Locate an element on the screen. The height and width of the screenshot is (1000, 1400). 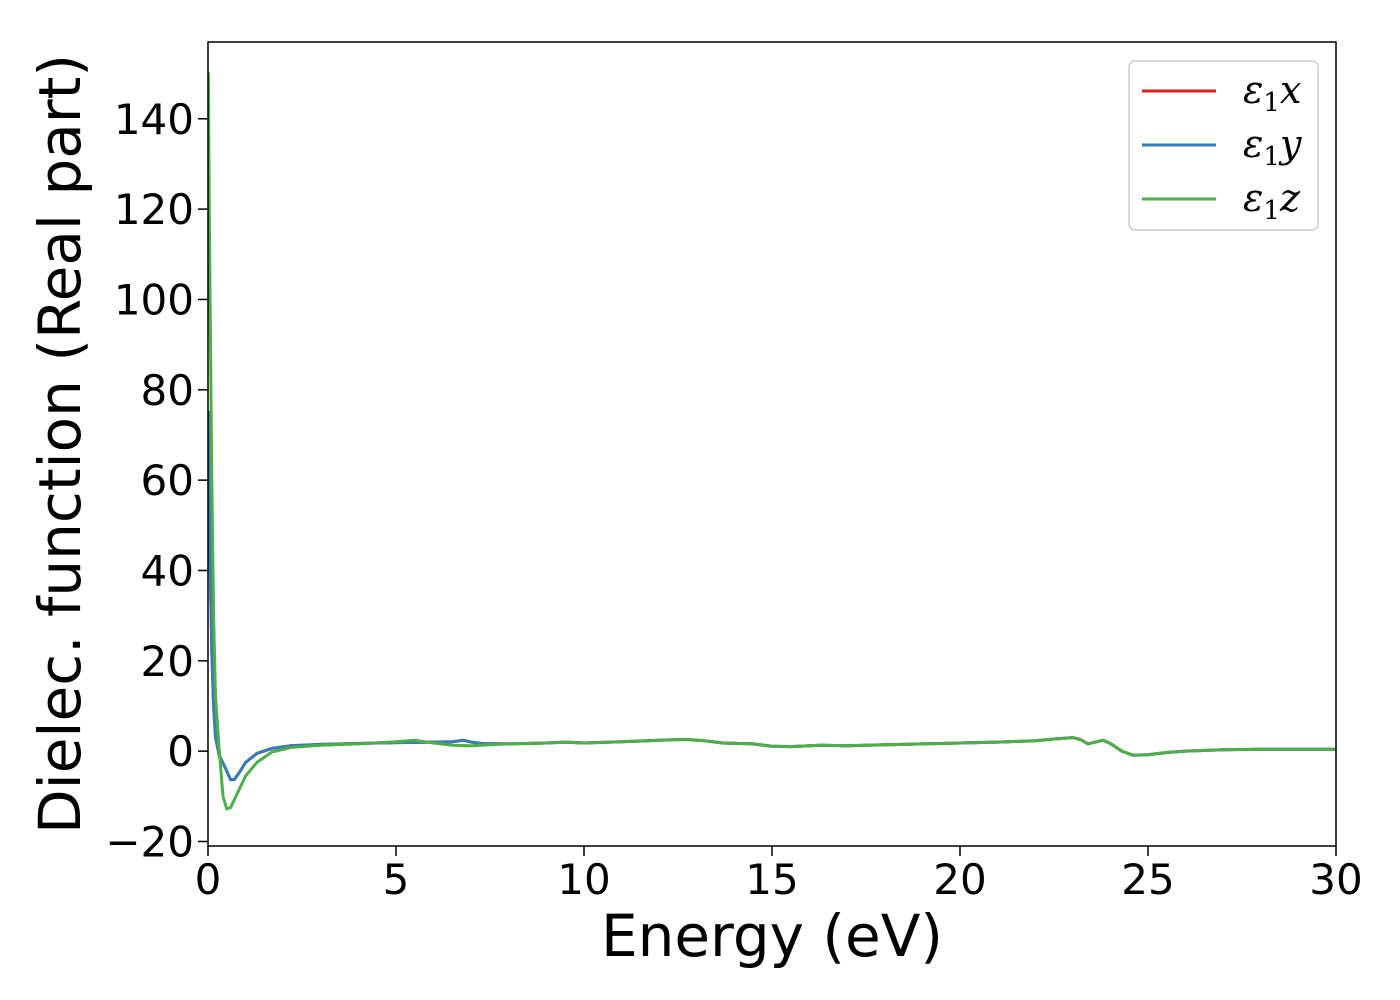
y-axis-label: Dielec. function (Real part) is located at coordinates (60, 444).